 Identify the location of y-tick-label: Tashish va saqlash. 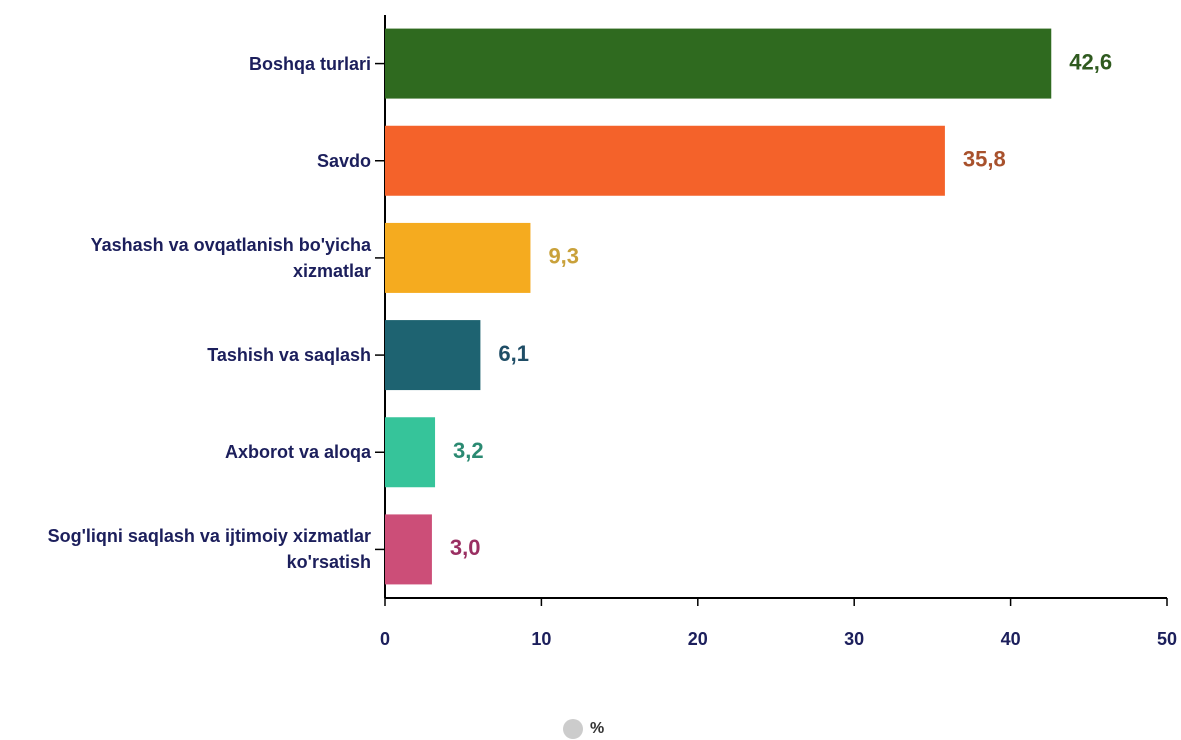
(289, 355).